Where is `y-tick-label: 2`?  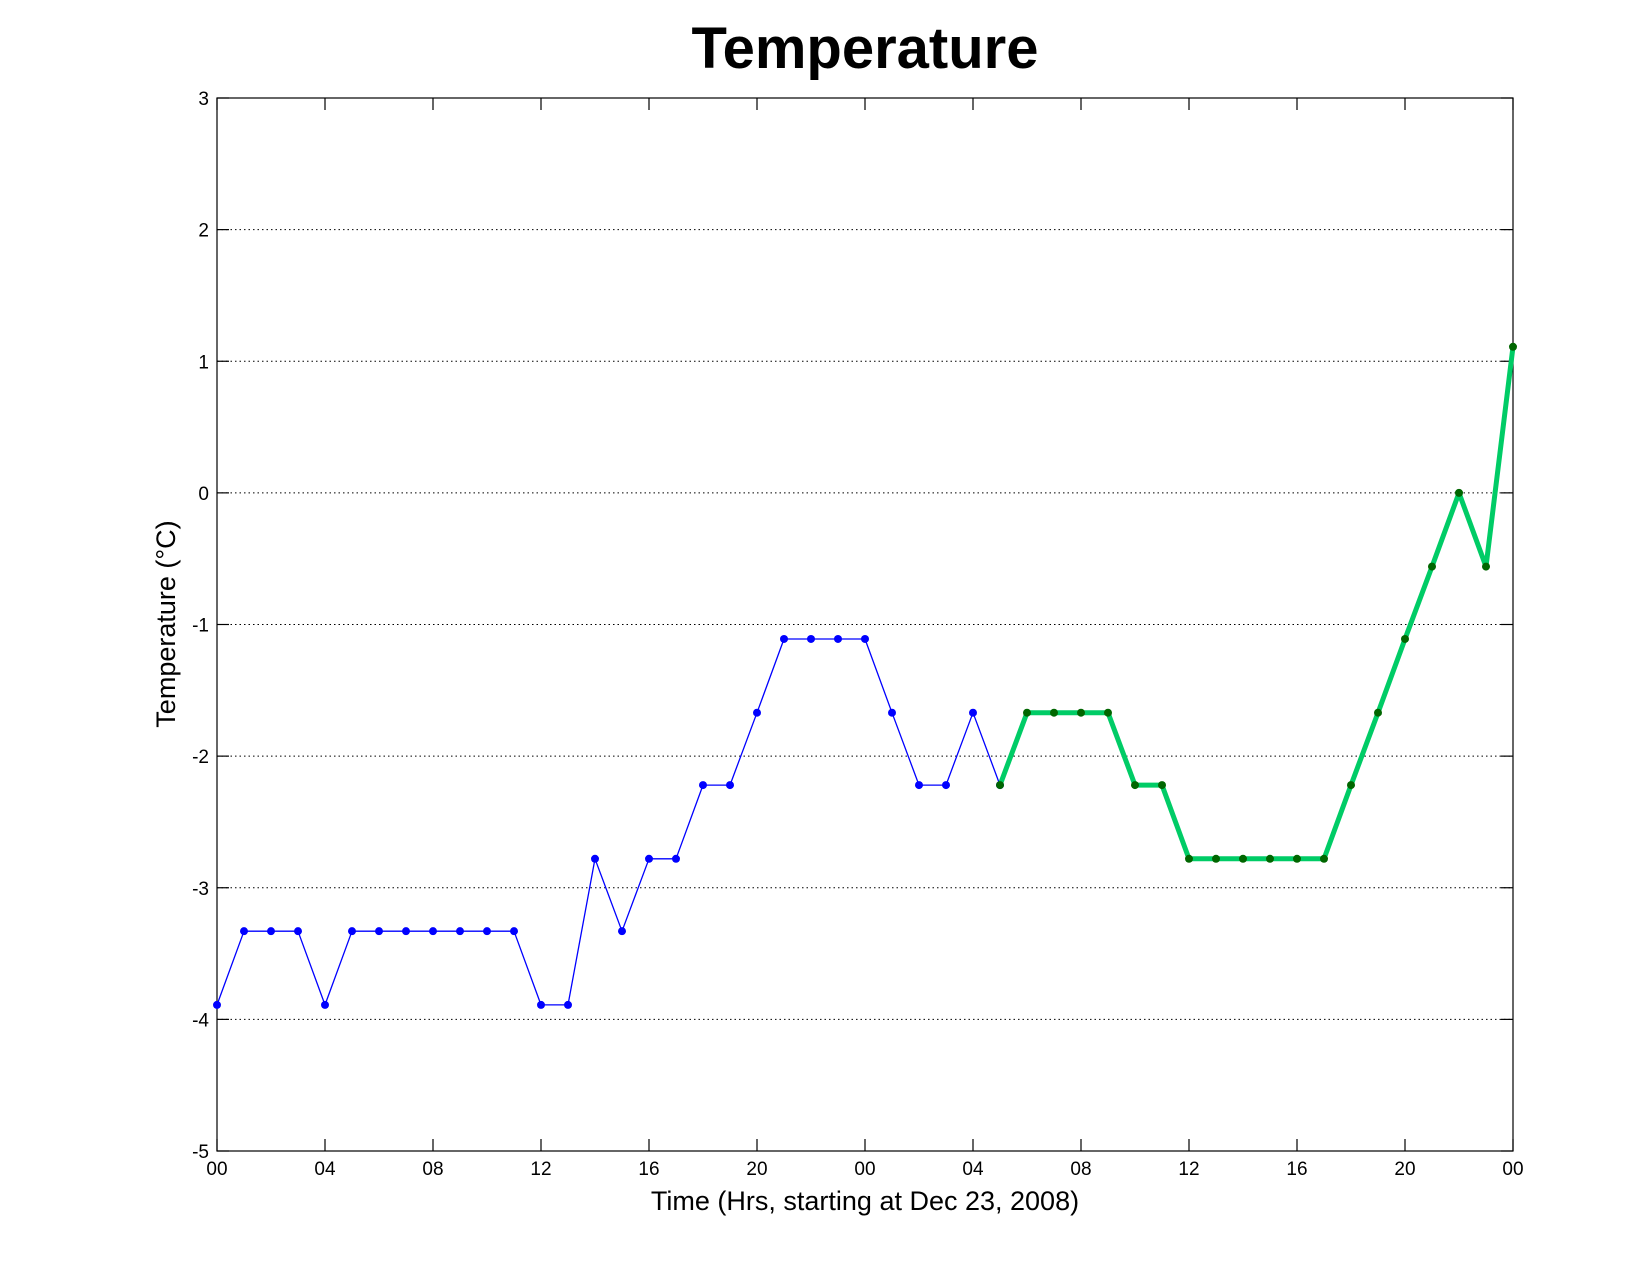 y-tick-label: 2 is located at coordinates (203, 231).